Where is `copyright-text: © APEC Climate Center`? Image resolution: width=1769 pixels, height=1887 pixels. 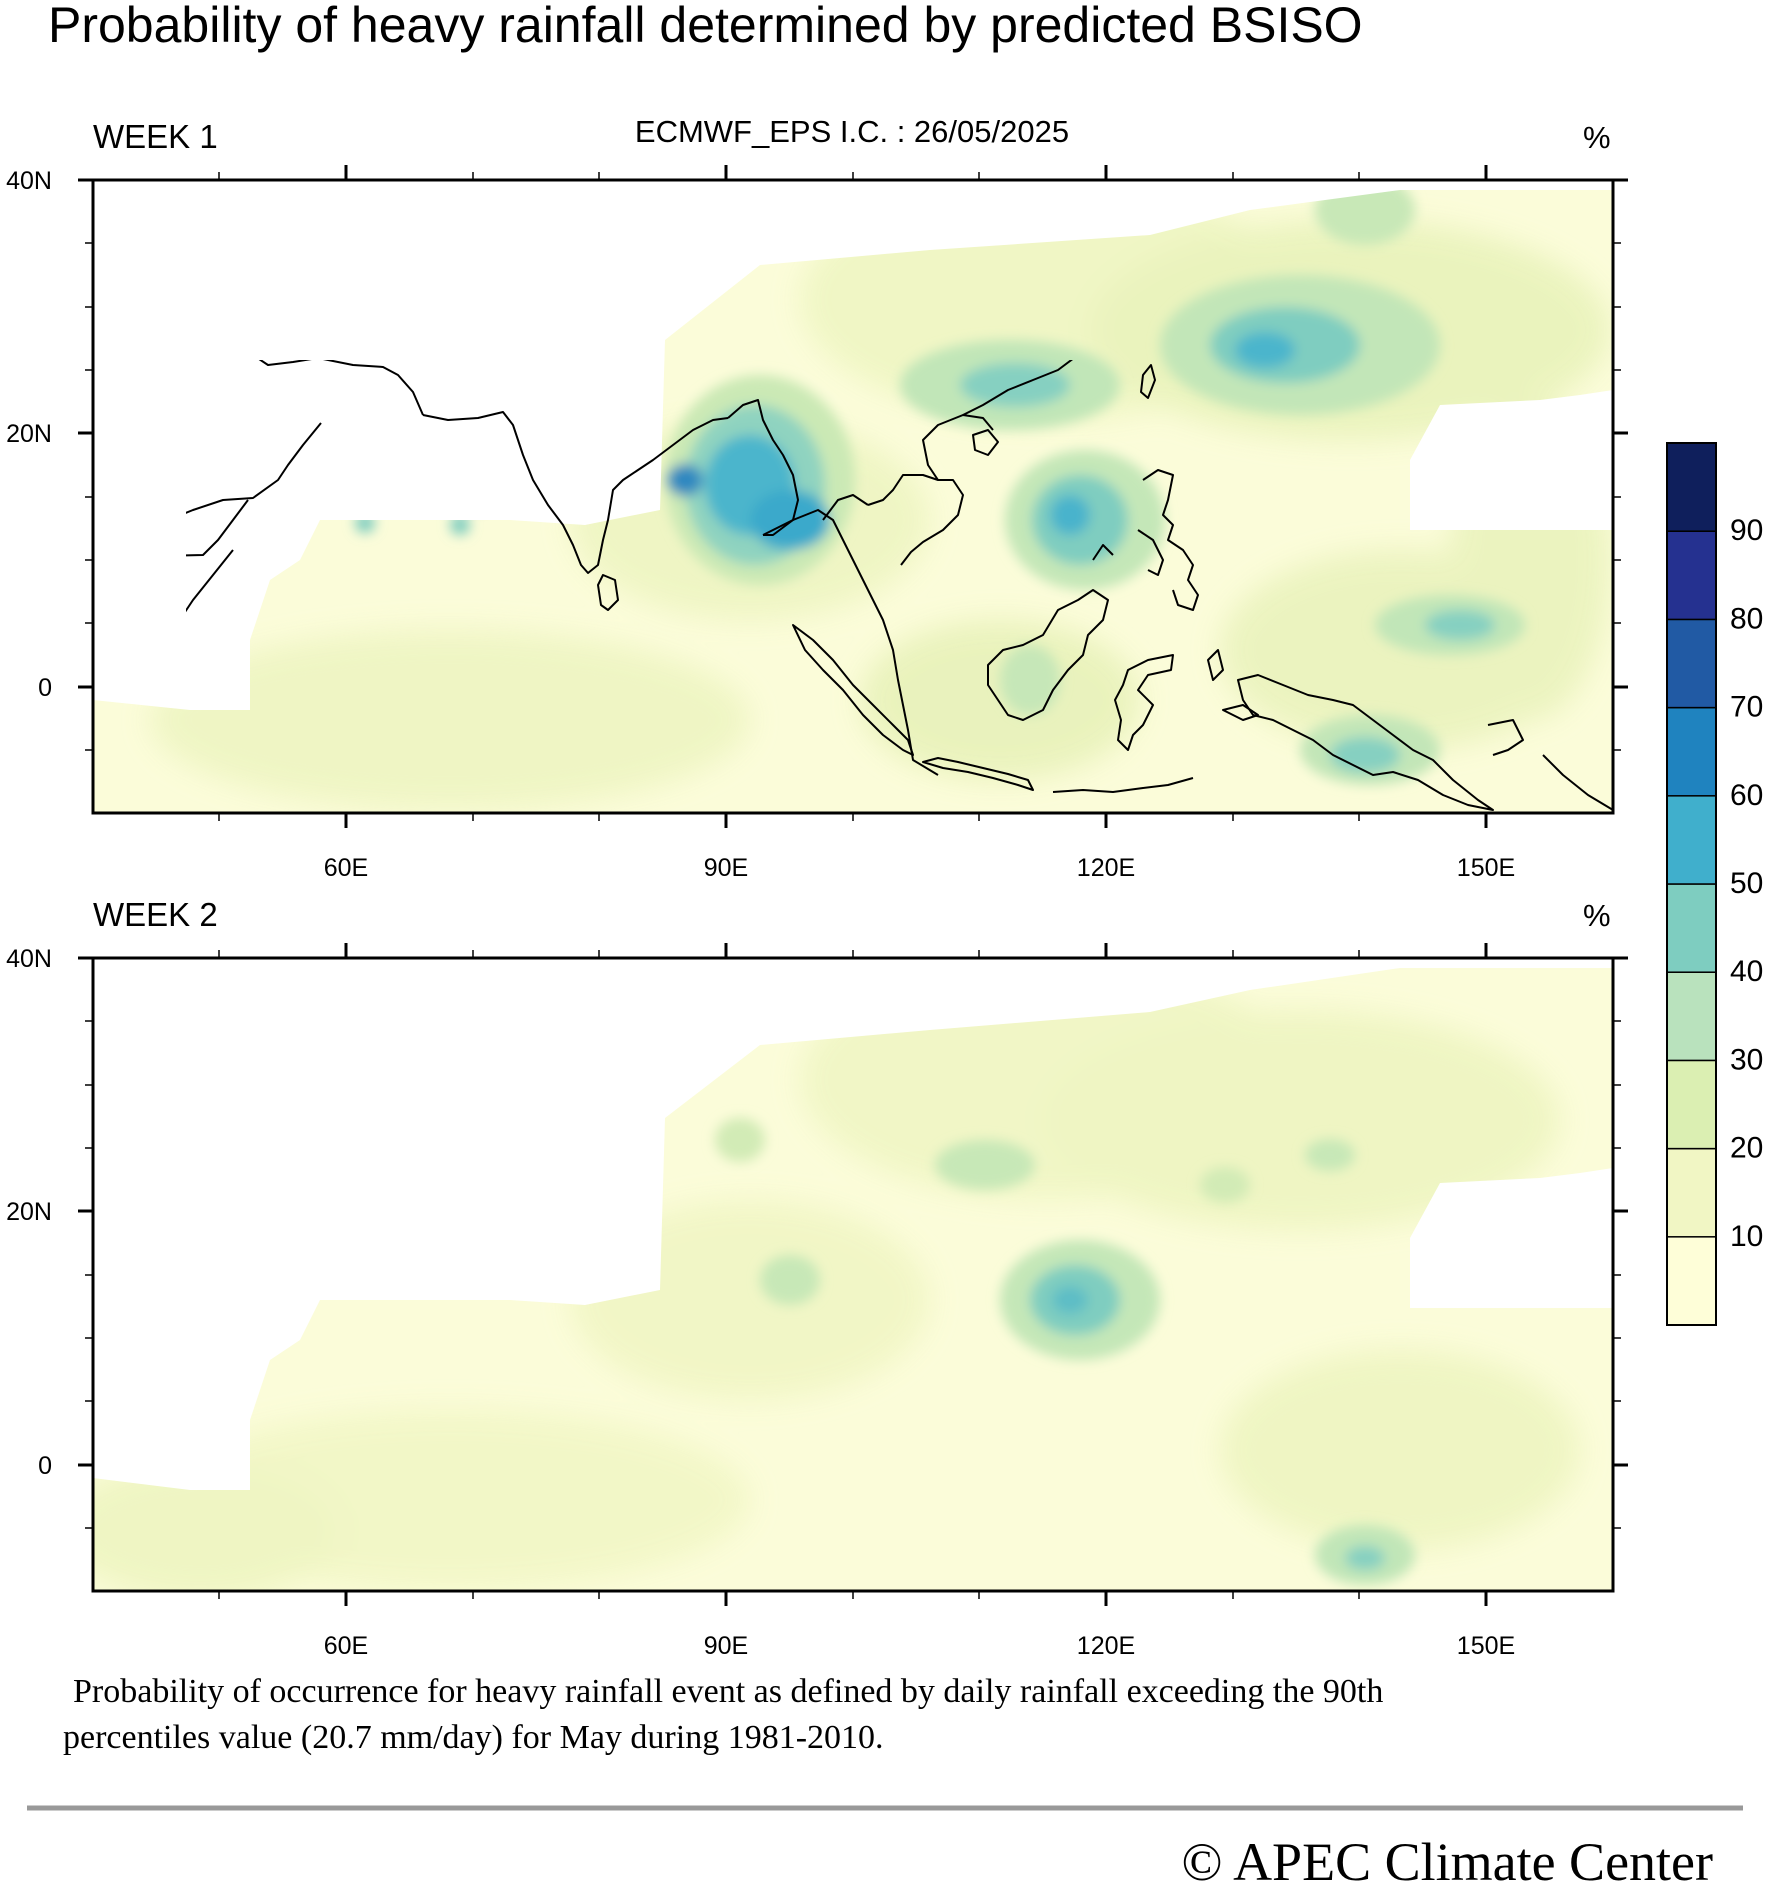 copyright-text: © APEC Climate Center is located at coordinates (1448, 1859).